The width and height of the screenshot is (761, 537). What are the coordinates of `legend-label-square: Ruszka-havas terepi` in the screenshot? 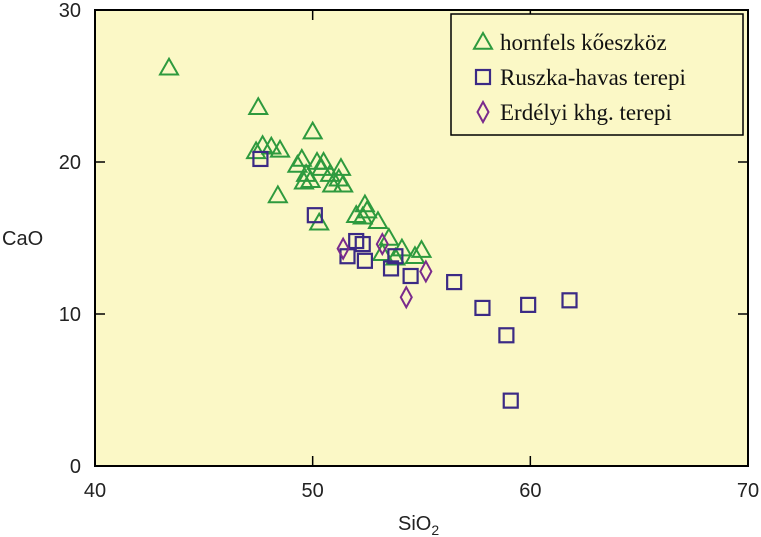 It's located at (593, 77).